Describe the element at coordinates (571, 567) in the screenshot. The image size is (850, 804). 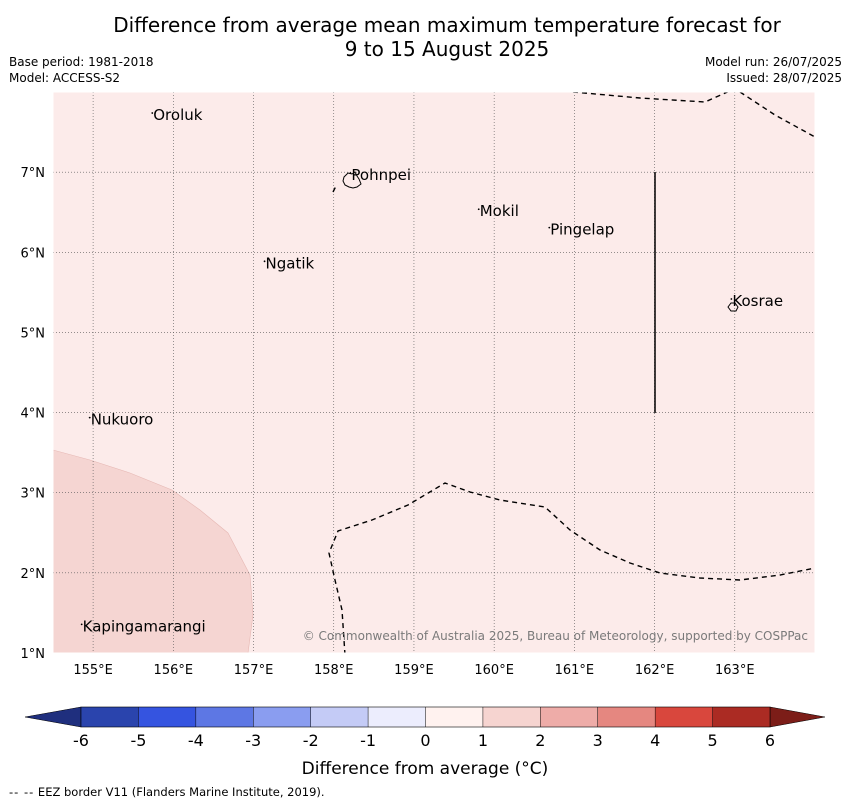
I see `eez-border-south` at that location.